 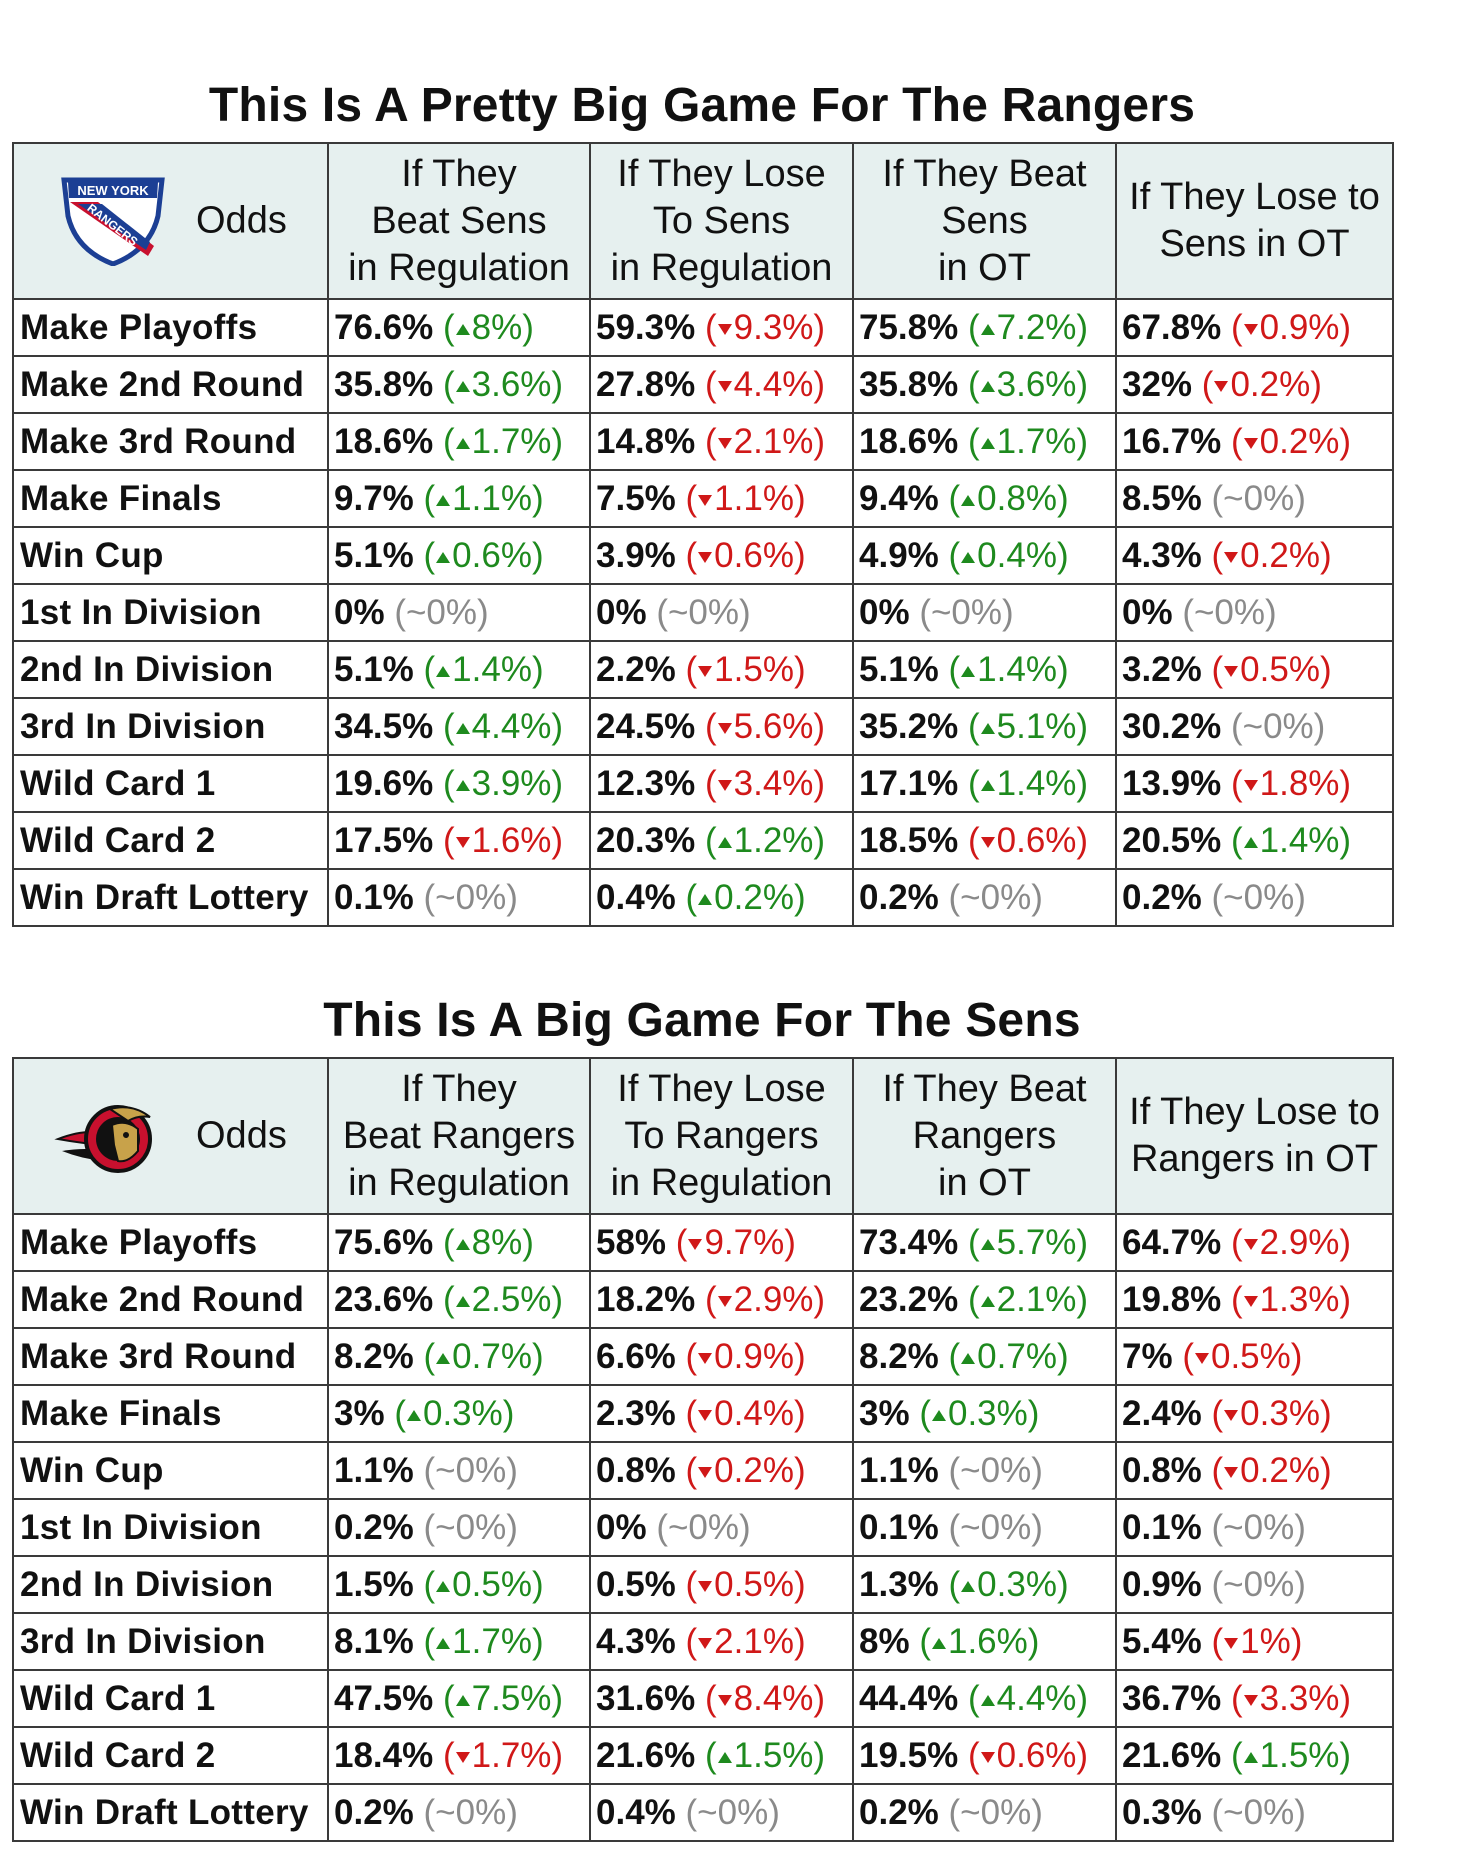 I want to click on odds-change: (0.5%), so click(x=740, y=1584).